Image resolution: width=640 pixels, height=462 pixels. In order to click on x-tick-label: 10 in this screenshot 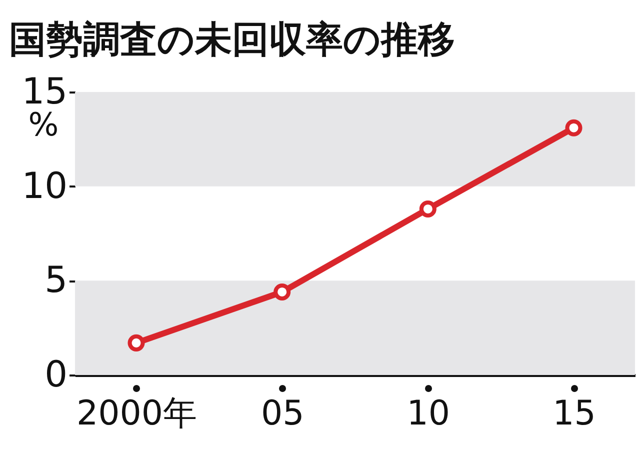, I will do `click(428, 414)`.